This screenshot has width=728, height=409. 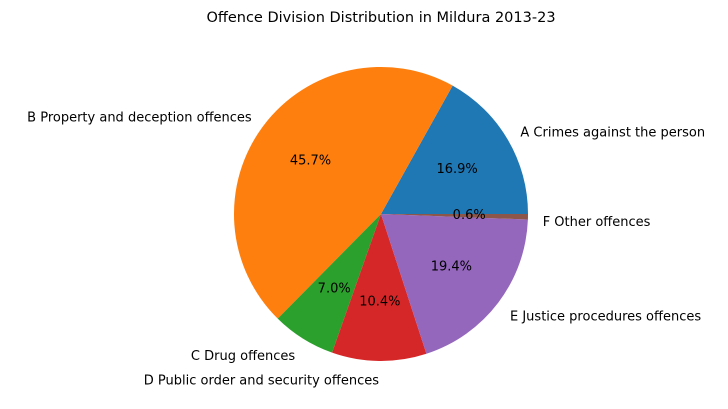 What do you see at coordinates (605, 316) in the screenshot?
I see `slice-label-e-justice-procedures-offences: E Justice procedures offences` at bounding box center [605, 316].